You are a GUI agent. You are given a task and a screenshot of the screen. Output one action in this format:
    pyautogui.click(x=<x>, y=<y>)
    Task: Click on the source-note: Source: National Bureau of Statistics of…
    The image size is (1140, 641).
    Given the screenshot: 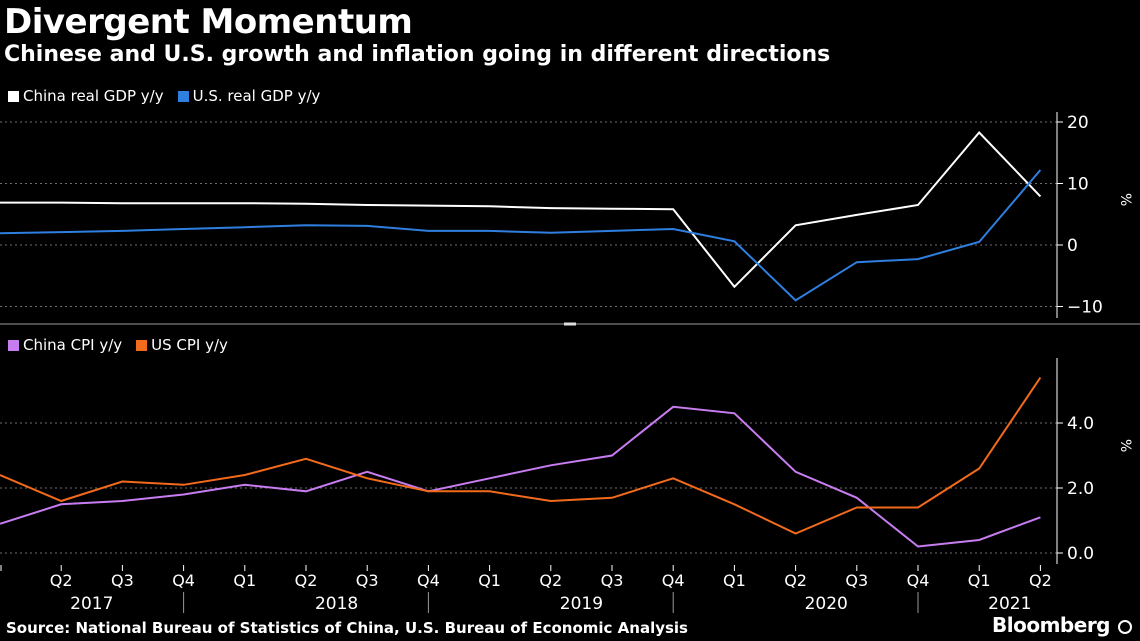 What is the action you would take?
    pyautogui.click(x=347, y=628)
    